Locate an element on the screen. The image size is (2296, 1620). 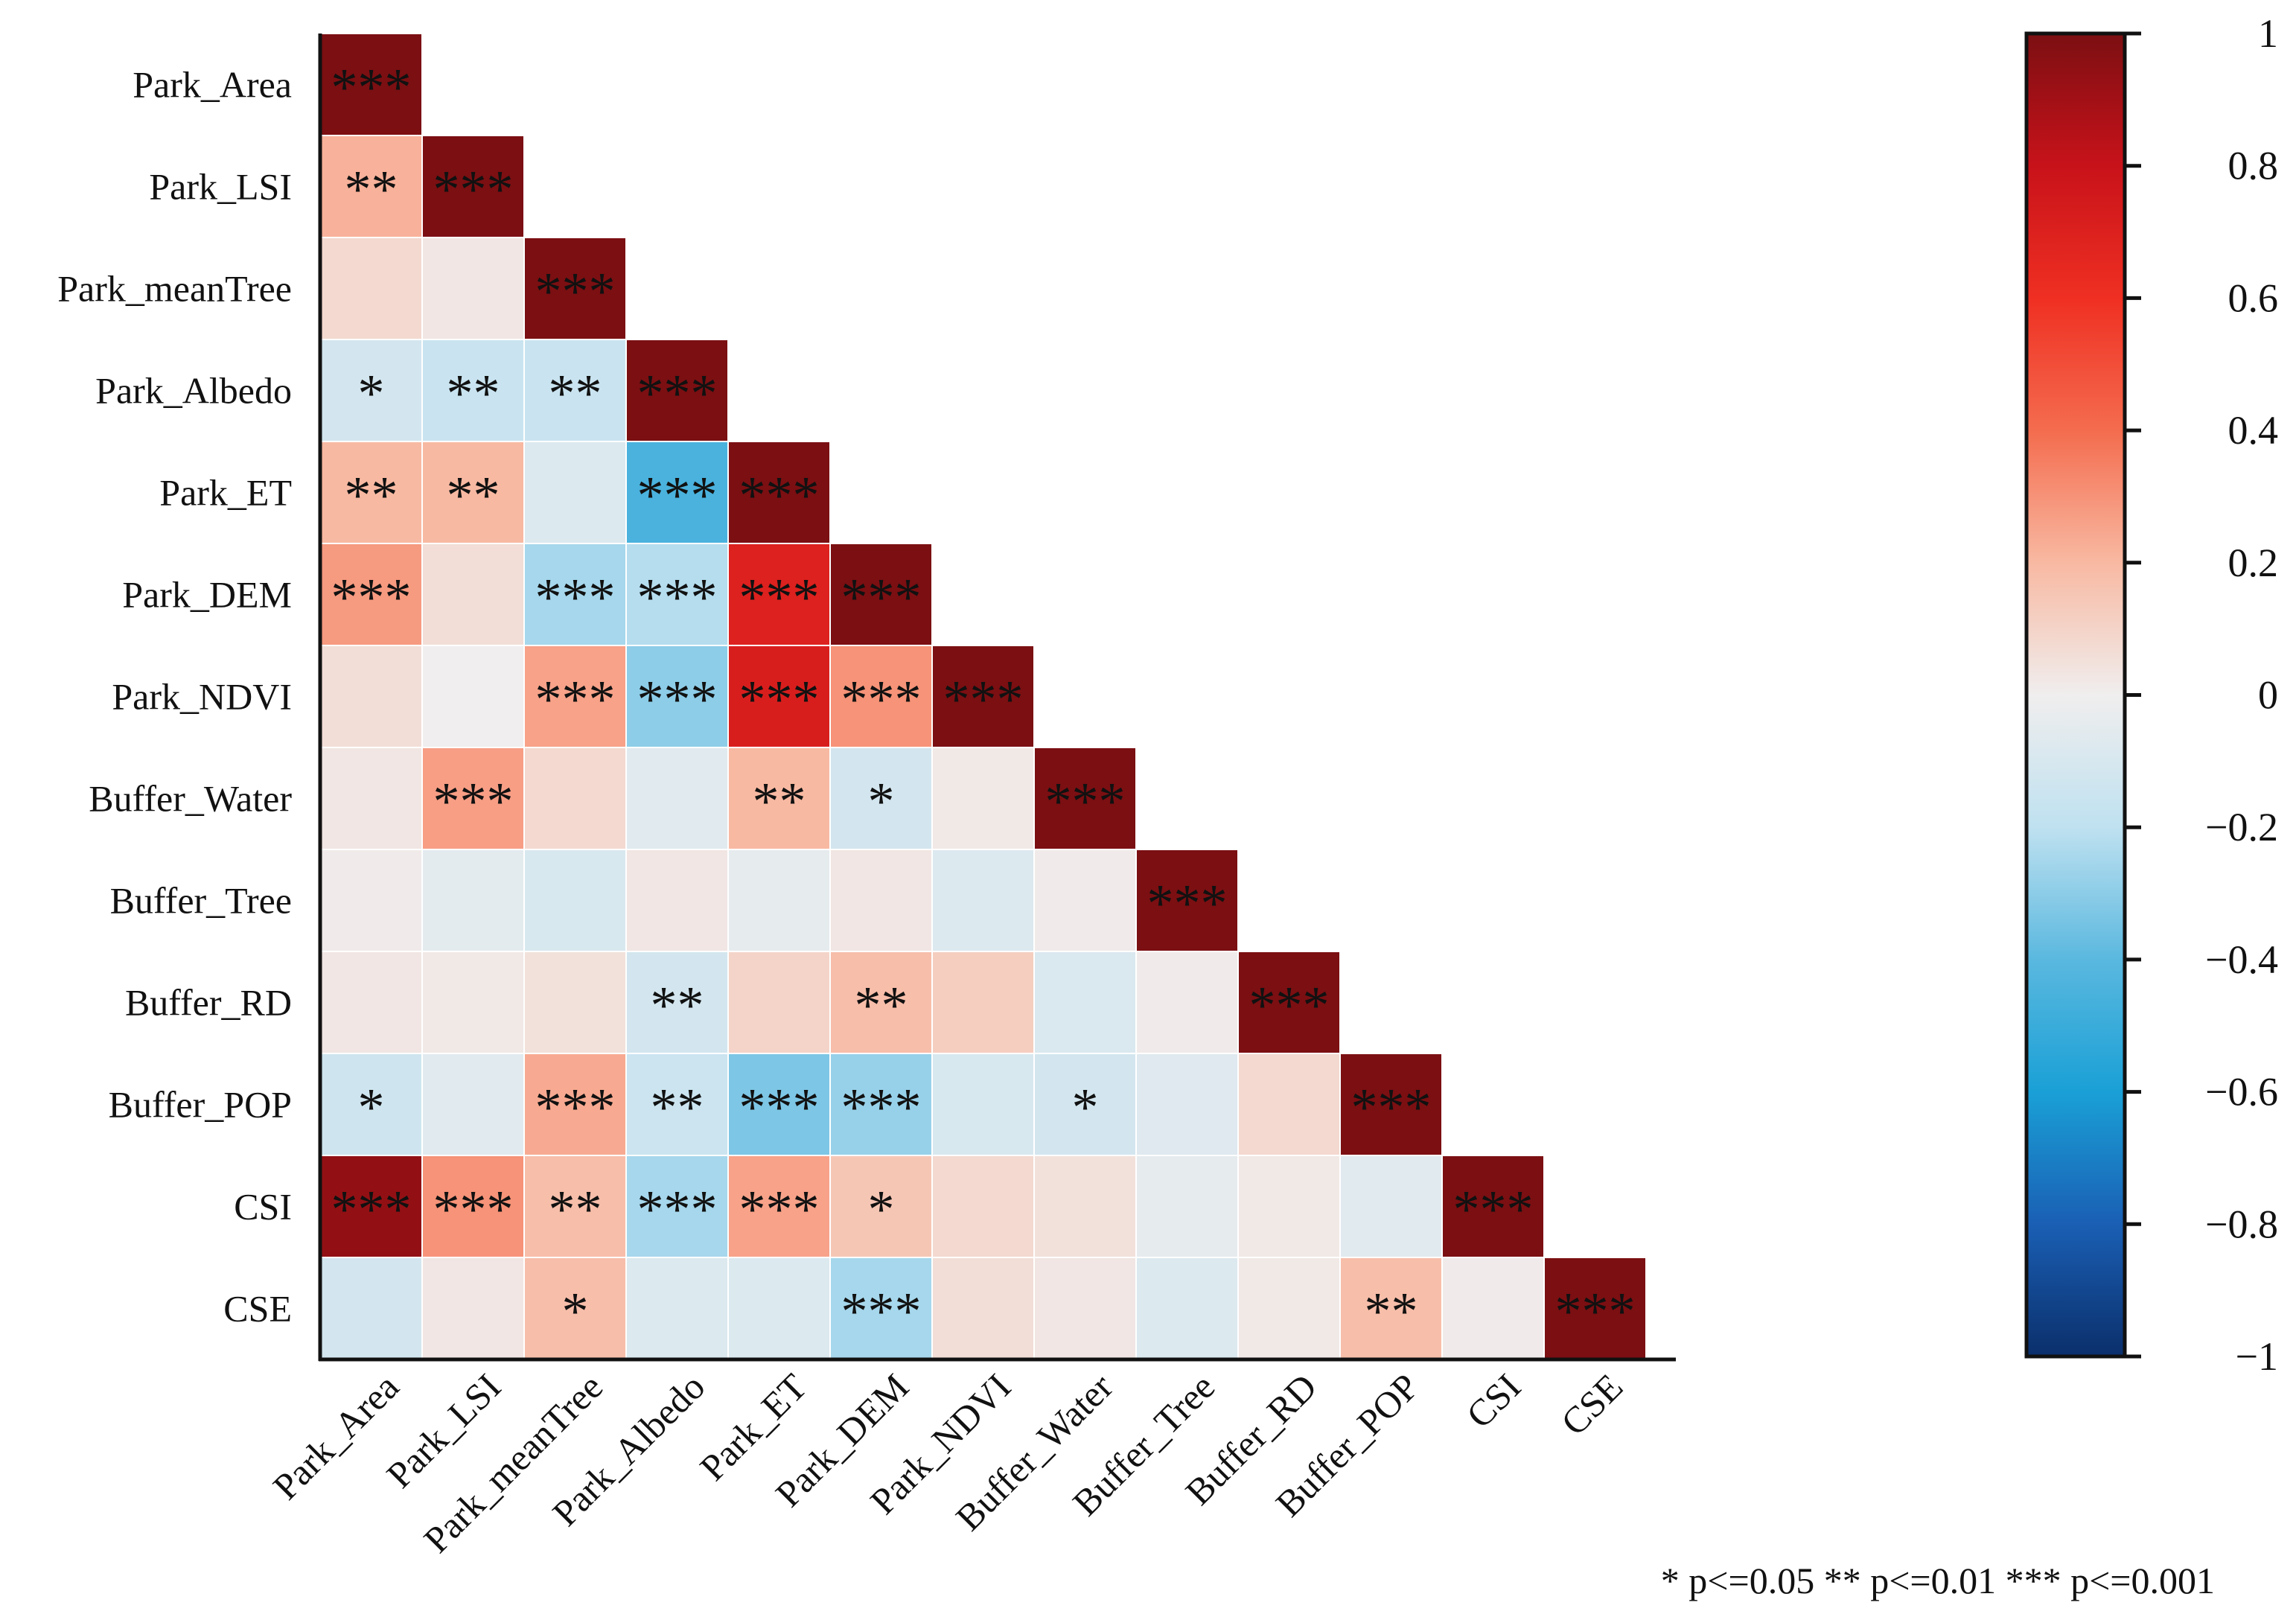
column-label: Park_Area is located at coordinates (336, 1436).